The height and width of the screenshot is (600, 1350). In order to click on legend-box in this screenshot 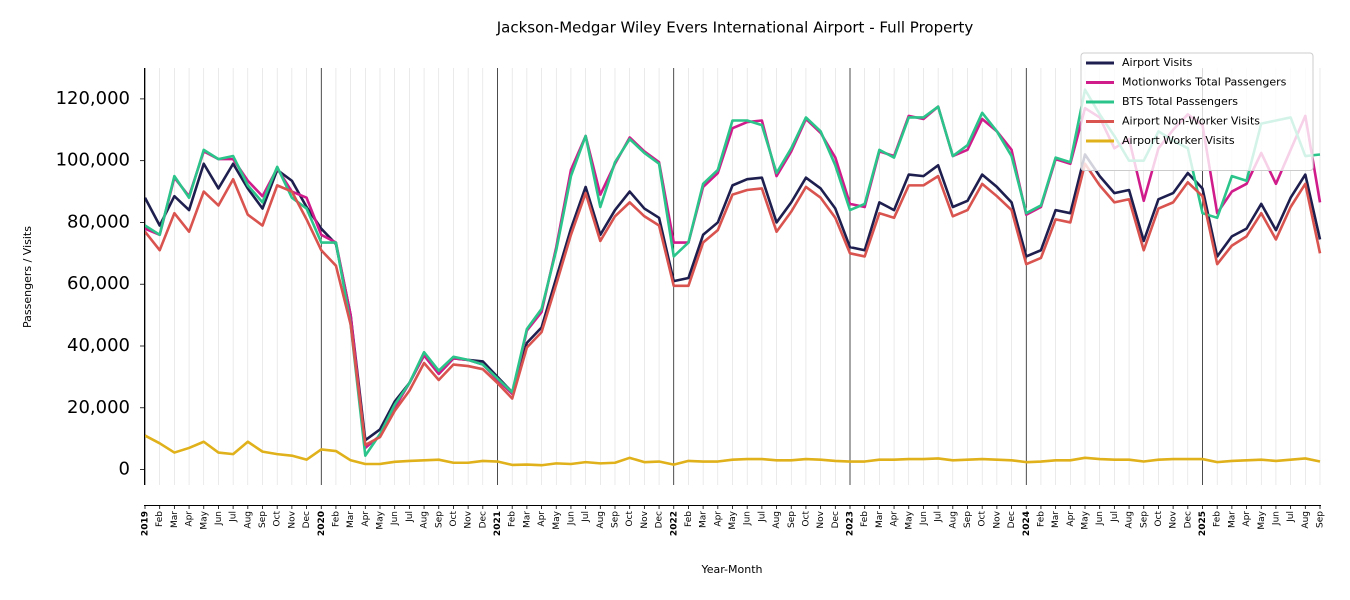, I will do `click(1197, 111)`.